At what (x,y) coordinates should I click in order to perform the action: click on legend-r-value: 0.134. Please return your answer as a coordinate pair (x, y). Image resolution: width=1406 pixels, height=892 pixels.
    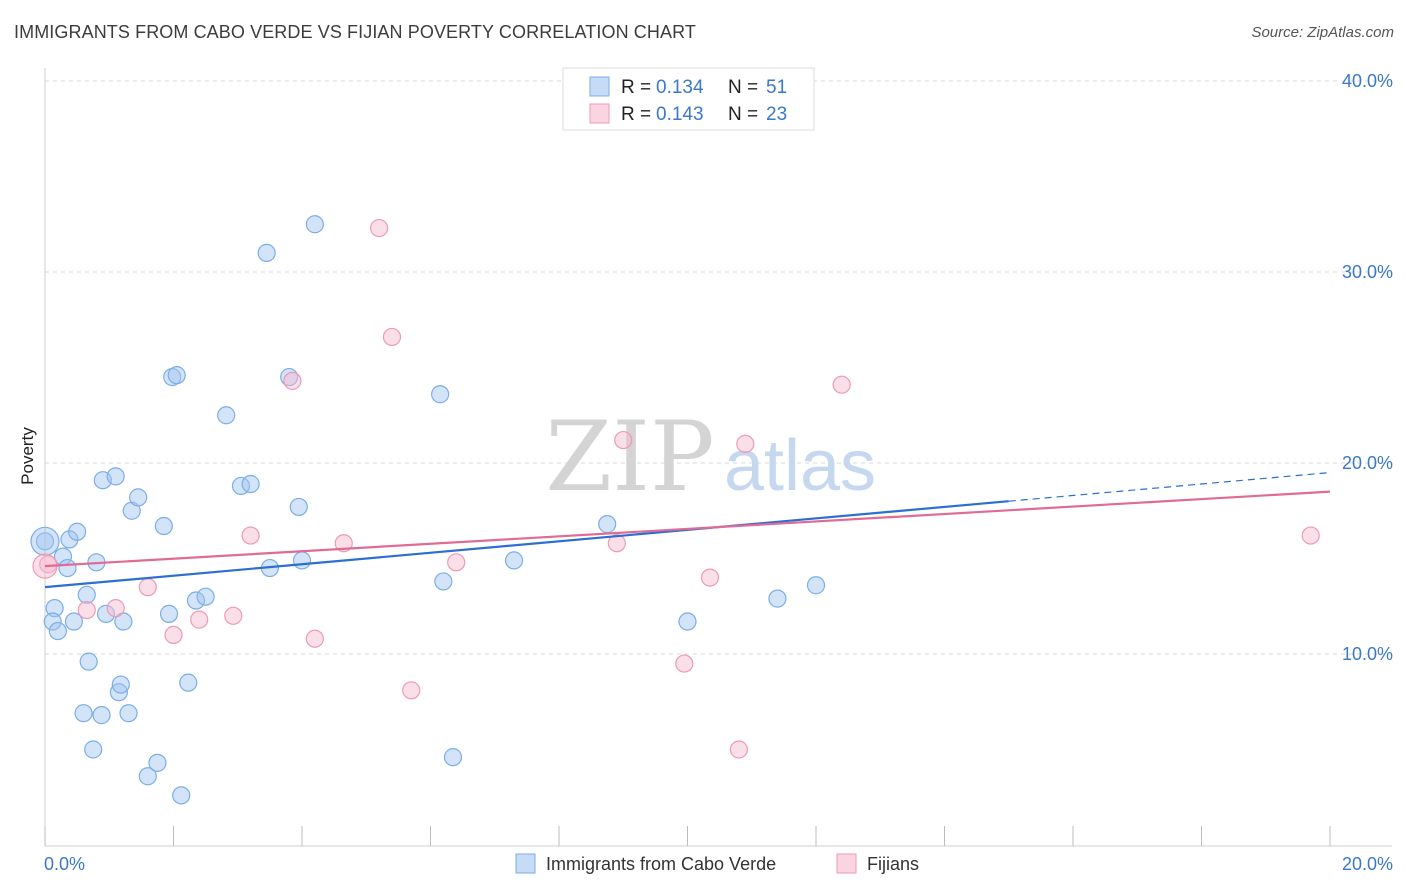
    Looking at the image, I should click on (680, 87).